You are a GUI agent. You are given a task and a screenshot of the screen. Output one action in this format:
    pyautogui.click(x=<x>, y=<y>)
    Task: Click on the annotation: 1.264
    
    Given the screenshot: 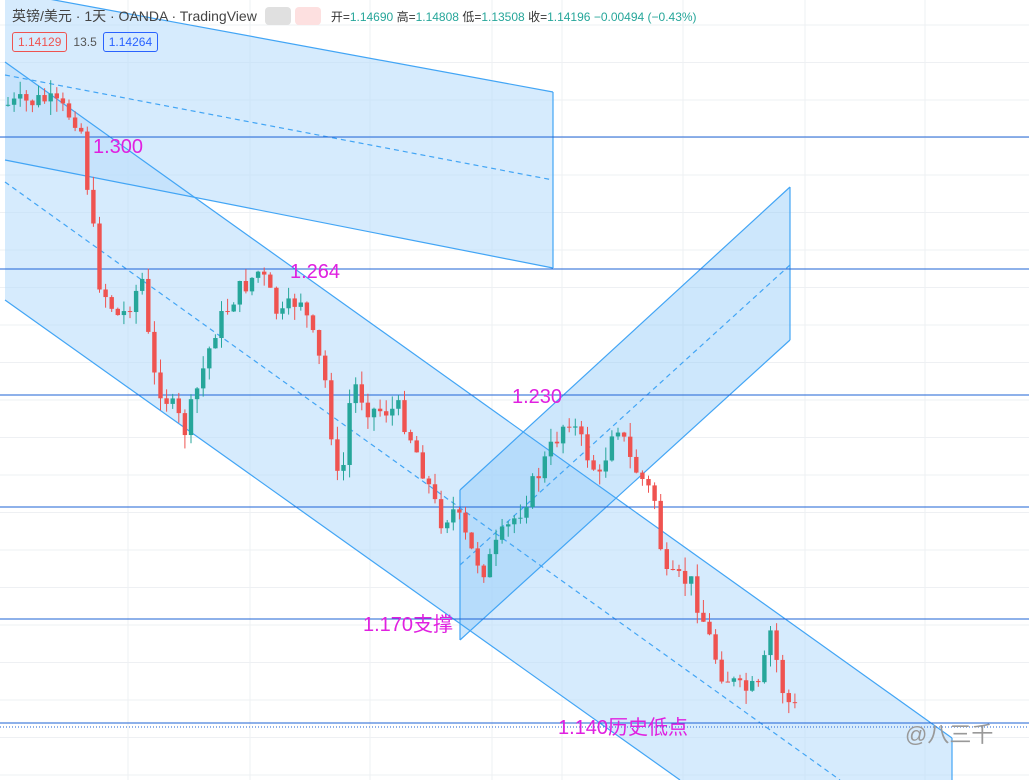 What is the action you would take?
    pyautogui.click(x=315, y=272)
    